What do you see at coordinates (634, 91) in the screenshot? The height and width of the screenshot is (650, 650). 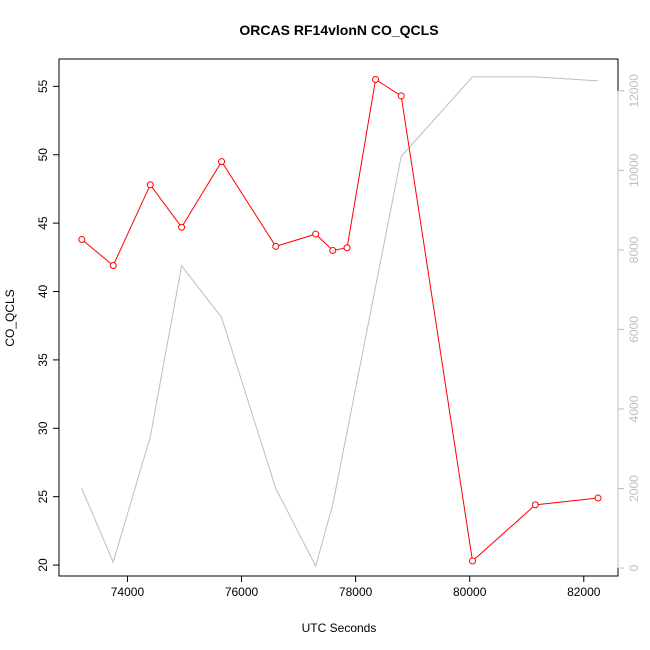 I see `y-tick-label-right: 12000` at bounding box center [634, 91].